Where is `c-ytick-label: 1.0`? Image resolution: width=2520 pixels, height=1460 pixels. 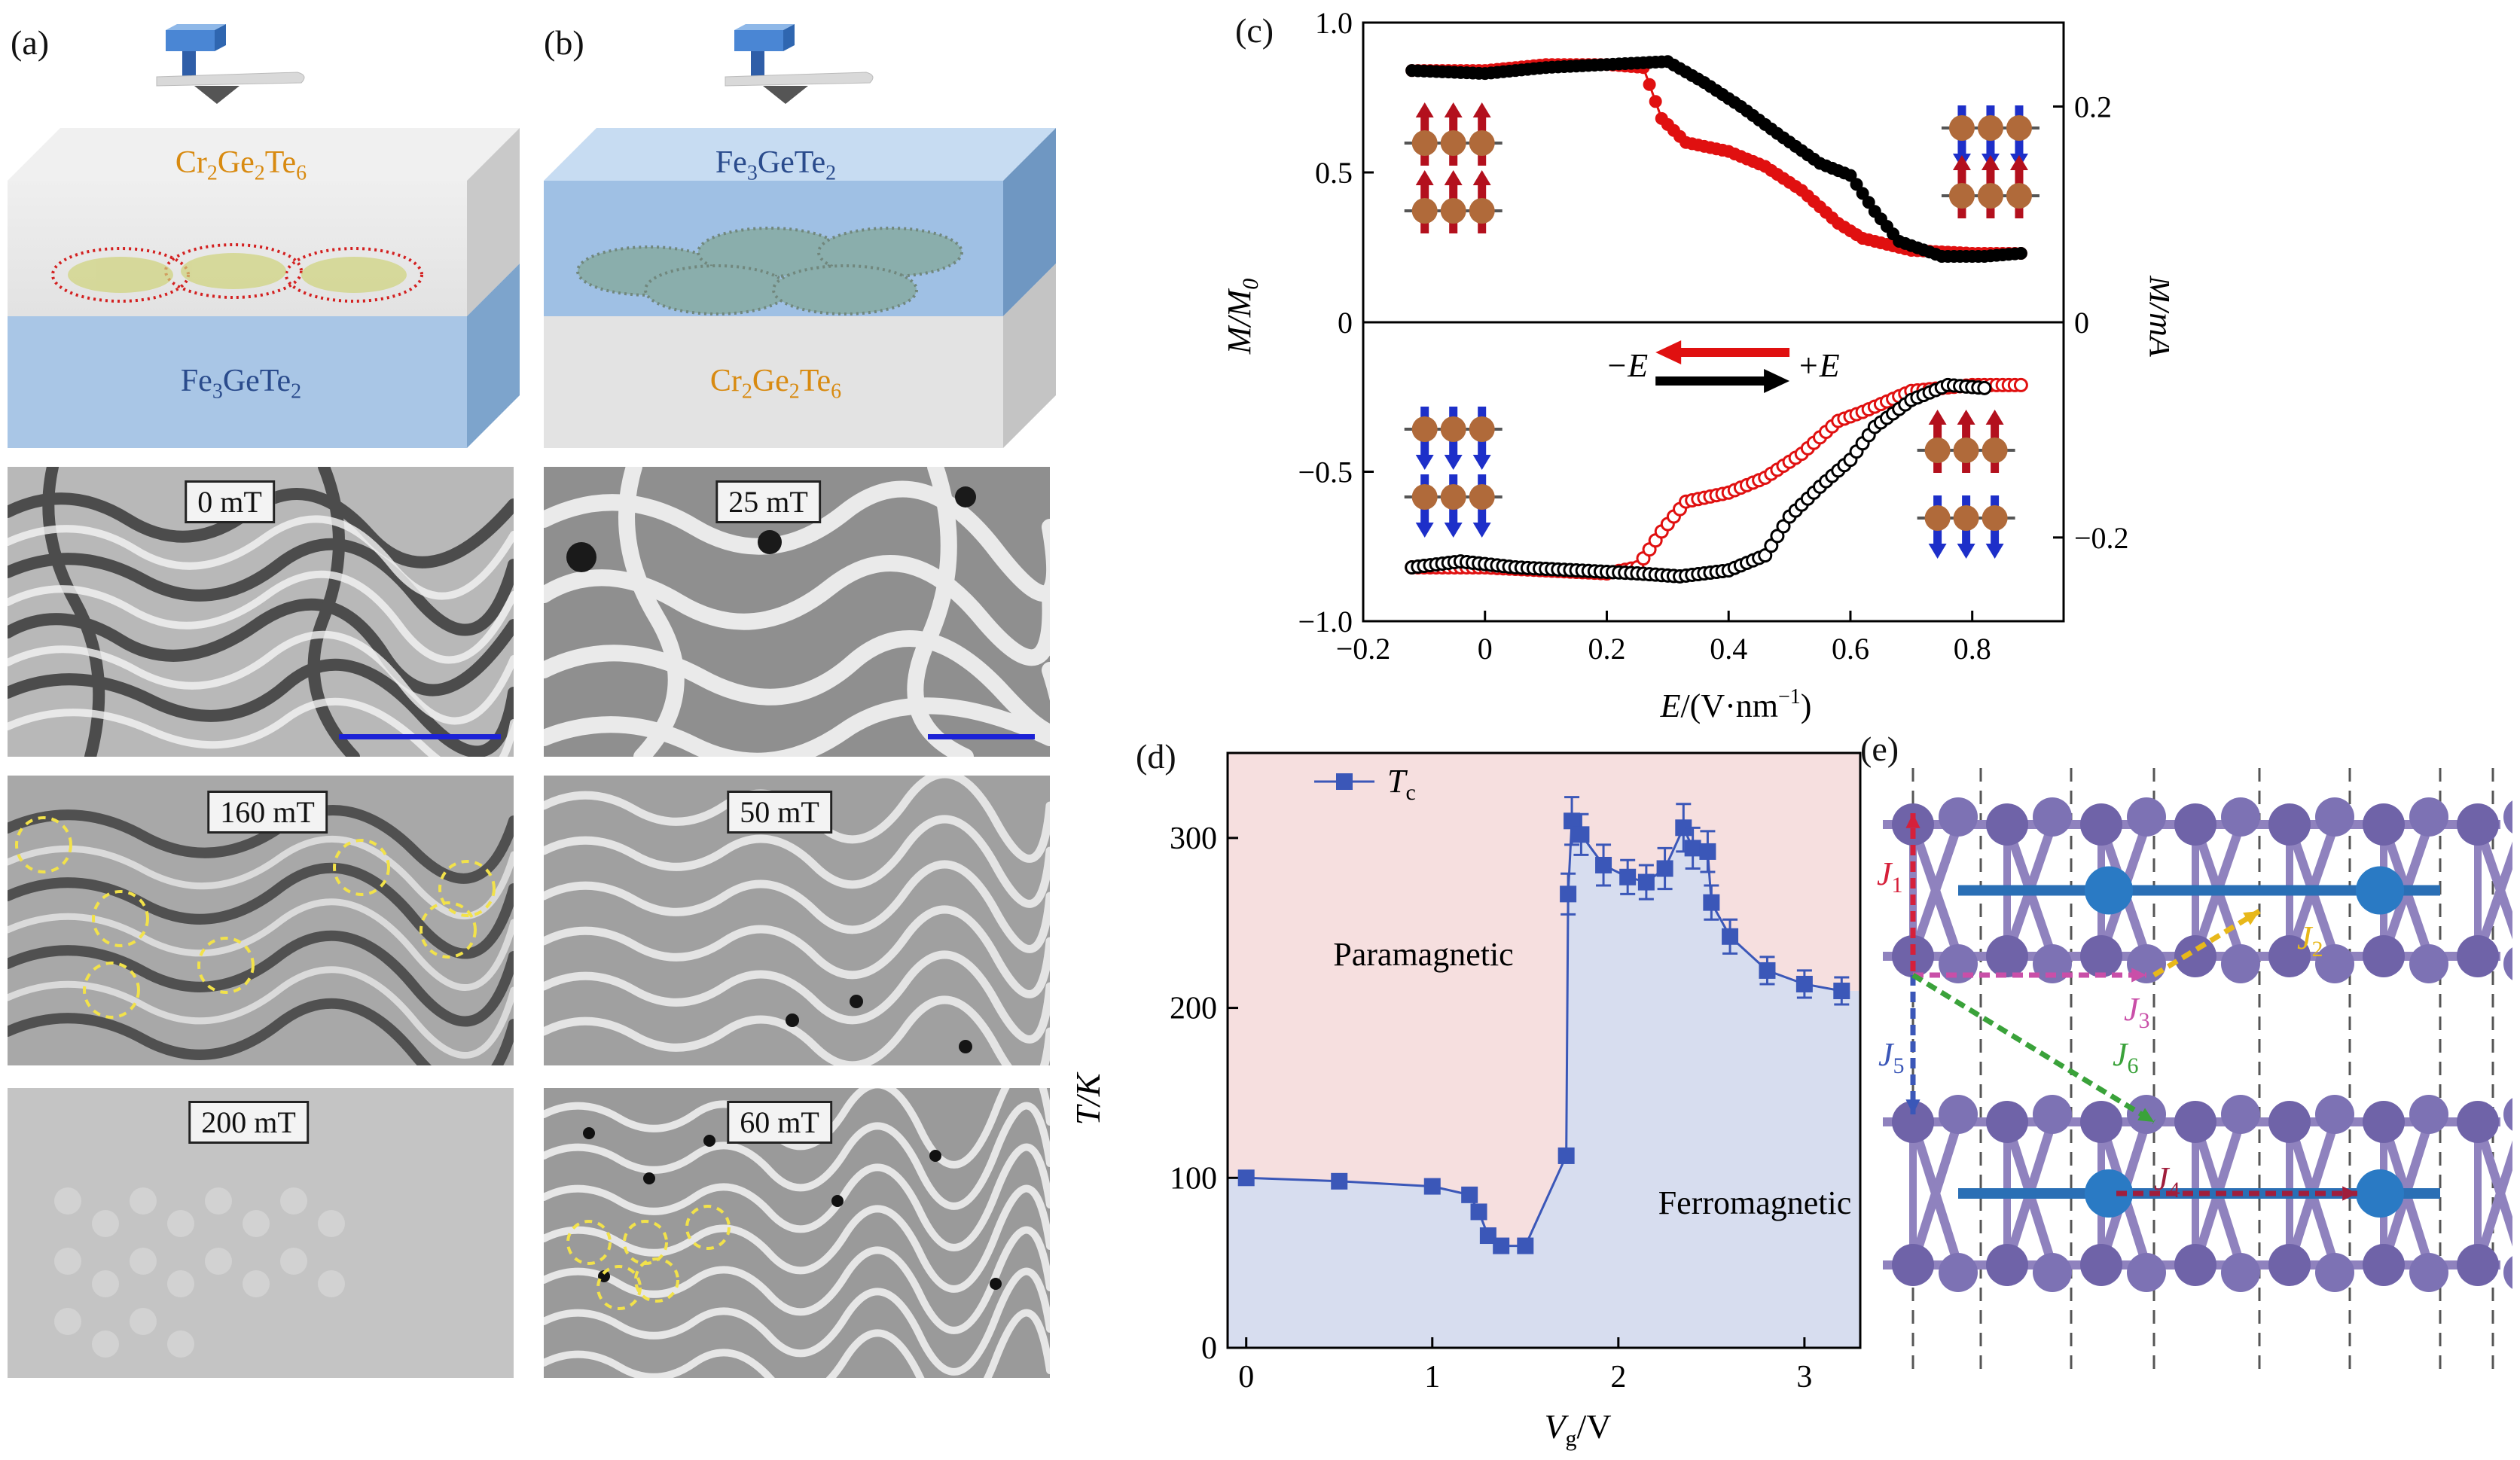 c-ytick-label: 1.0 is located at coordinates (1334, 23).